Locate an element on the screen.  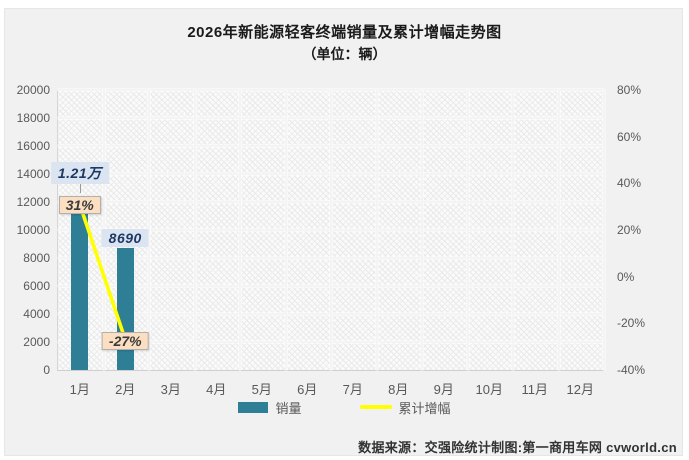
x-axis-label: 9月 is located at coordinates (443, 389).